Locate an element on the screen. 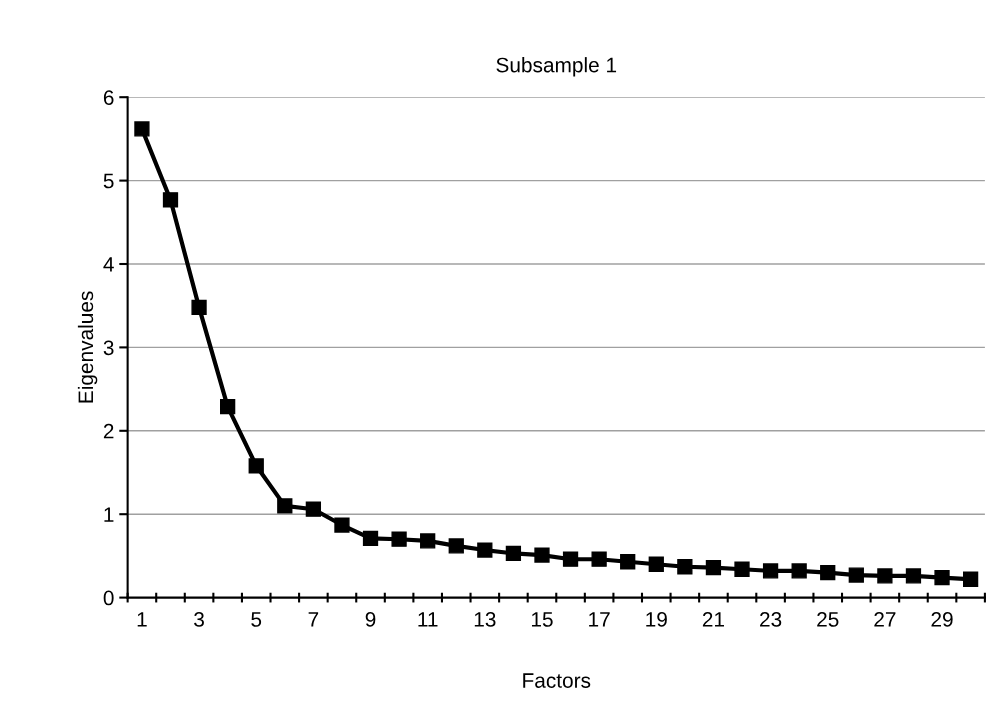  x-tick-label: 19 is located at coordinates (656, 619).